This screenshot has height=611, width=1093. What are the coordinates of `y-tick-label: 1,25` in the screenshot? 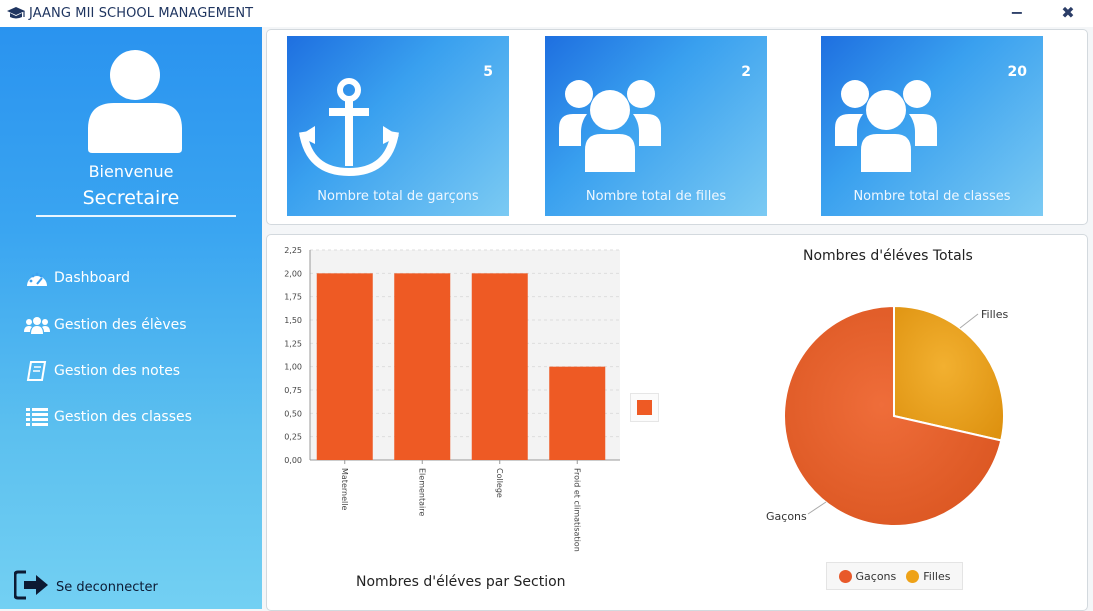 It's located at (293, 343).